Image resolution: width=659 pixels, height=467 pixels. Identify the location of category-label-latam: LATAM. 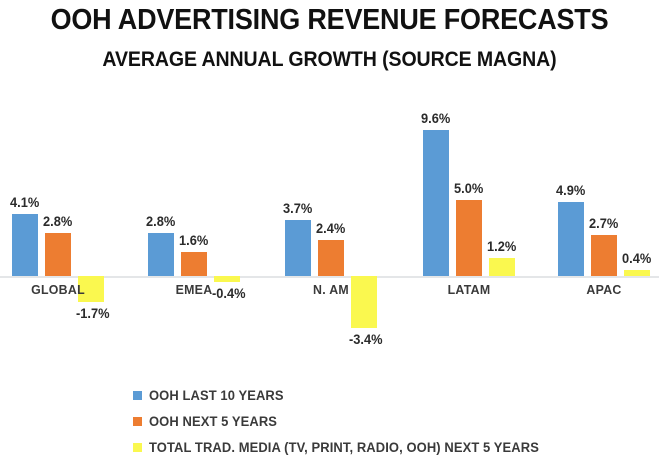
(469, 289).